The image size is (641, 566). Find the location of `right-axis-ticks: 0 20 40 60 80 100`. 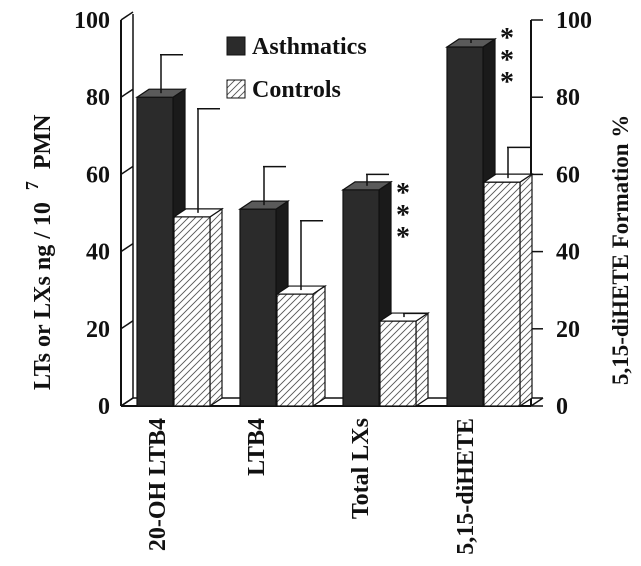

right-axis-ticks: 0 20 40 60 80 100 is located at coordinates (561, 214).